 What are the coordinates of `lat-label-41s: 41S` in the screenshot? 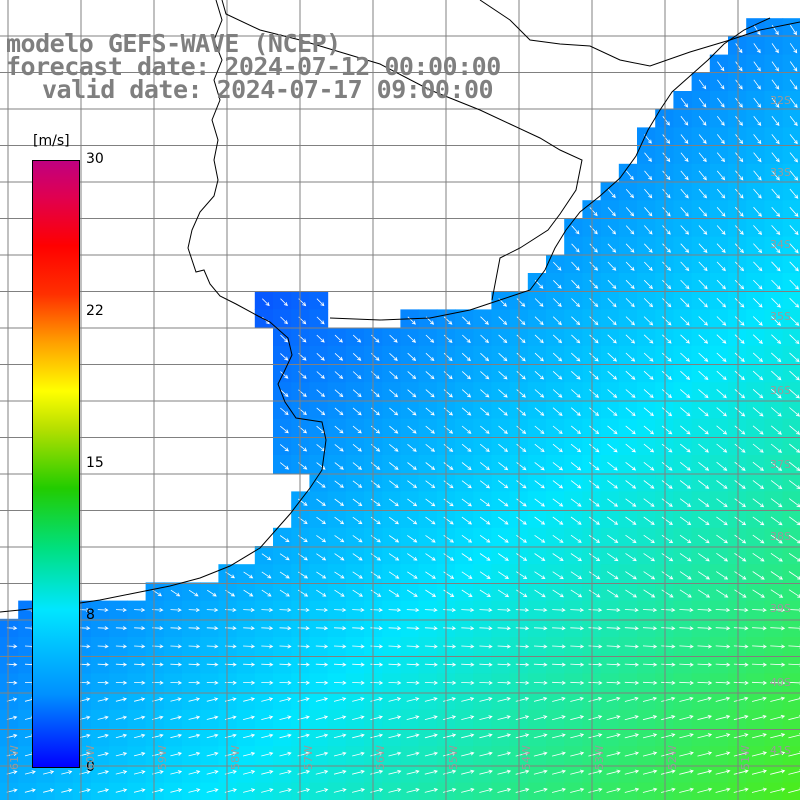 It's located at (780, 750).